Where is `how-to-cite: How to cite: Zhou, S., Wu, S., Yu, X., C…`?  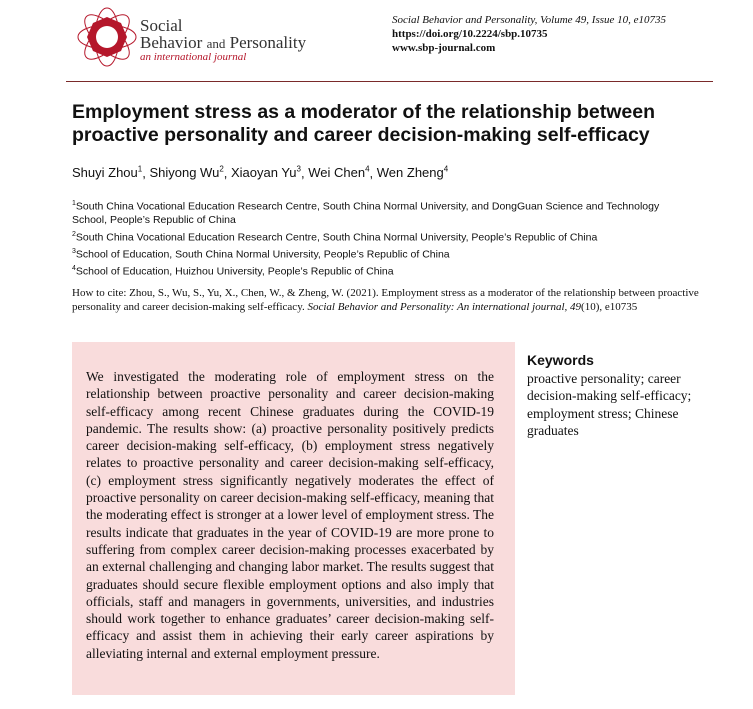 how-to-cite: How to cite: Zhou, S., Wu, S., Yu, X., C… is located at coordinates (385, 300).